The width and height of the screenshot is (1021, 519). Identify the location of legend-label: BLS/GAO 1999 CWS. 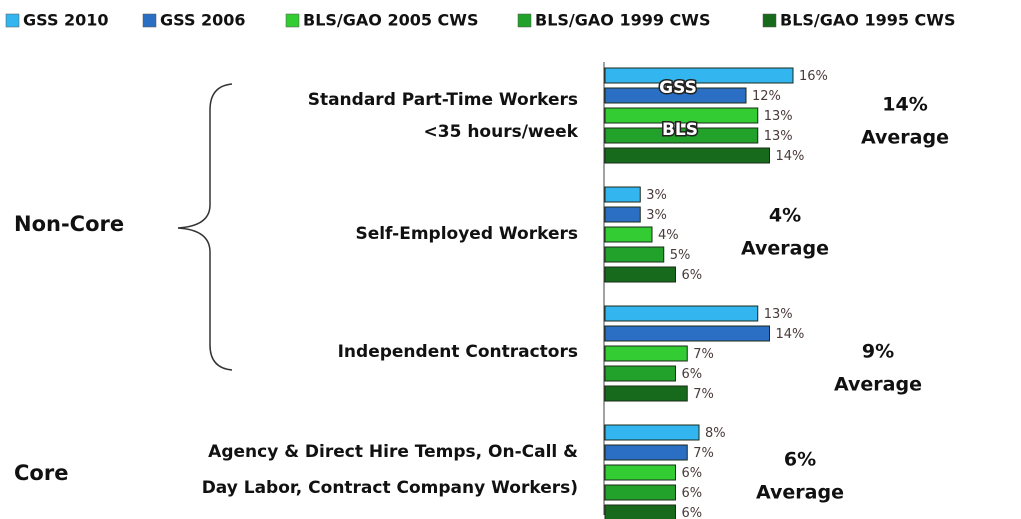
(622, 20).